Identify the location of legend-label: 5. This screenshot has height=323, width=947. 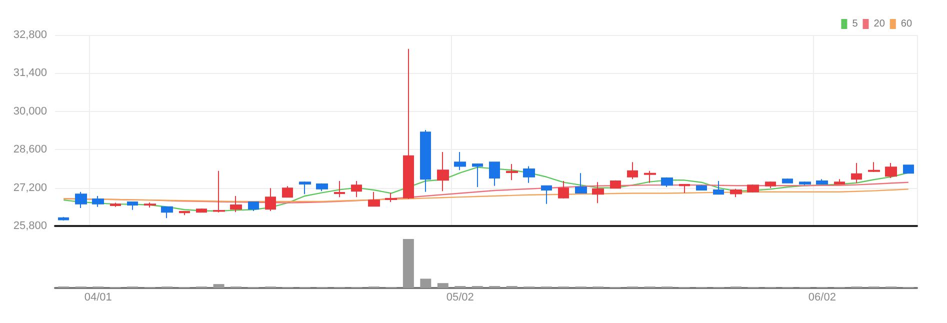
(855, 24).